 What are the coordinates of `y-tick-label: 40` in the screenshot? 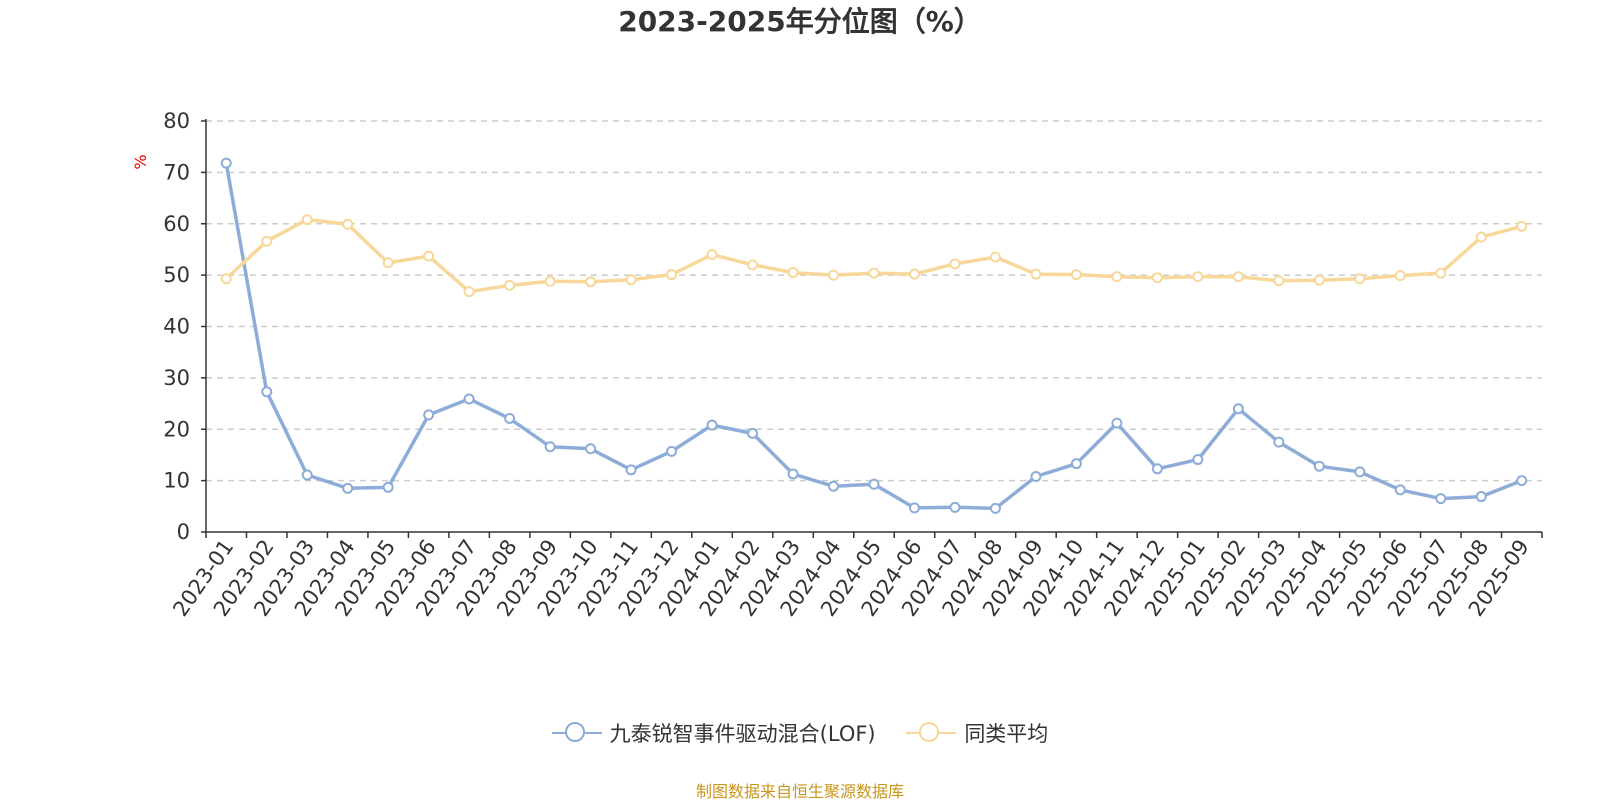 It's located at (176, 327).